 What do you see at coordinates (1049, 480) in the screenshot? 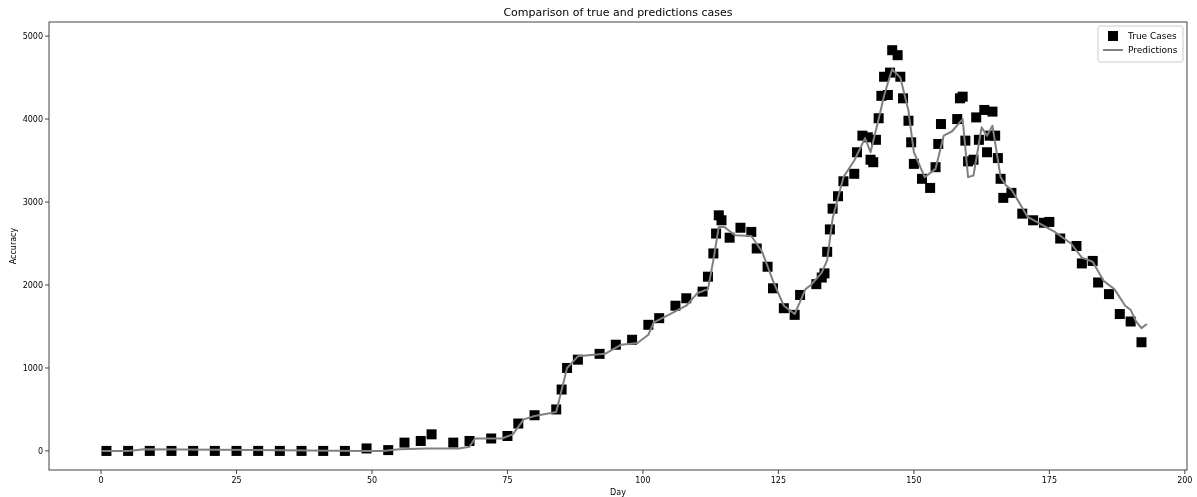
I see `x-tick-label: 175` at bounding box center [1049, 480].